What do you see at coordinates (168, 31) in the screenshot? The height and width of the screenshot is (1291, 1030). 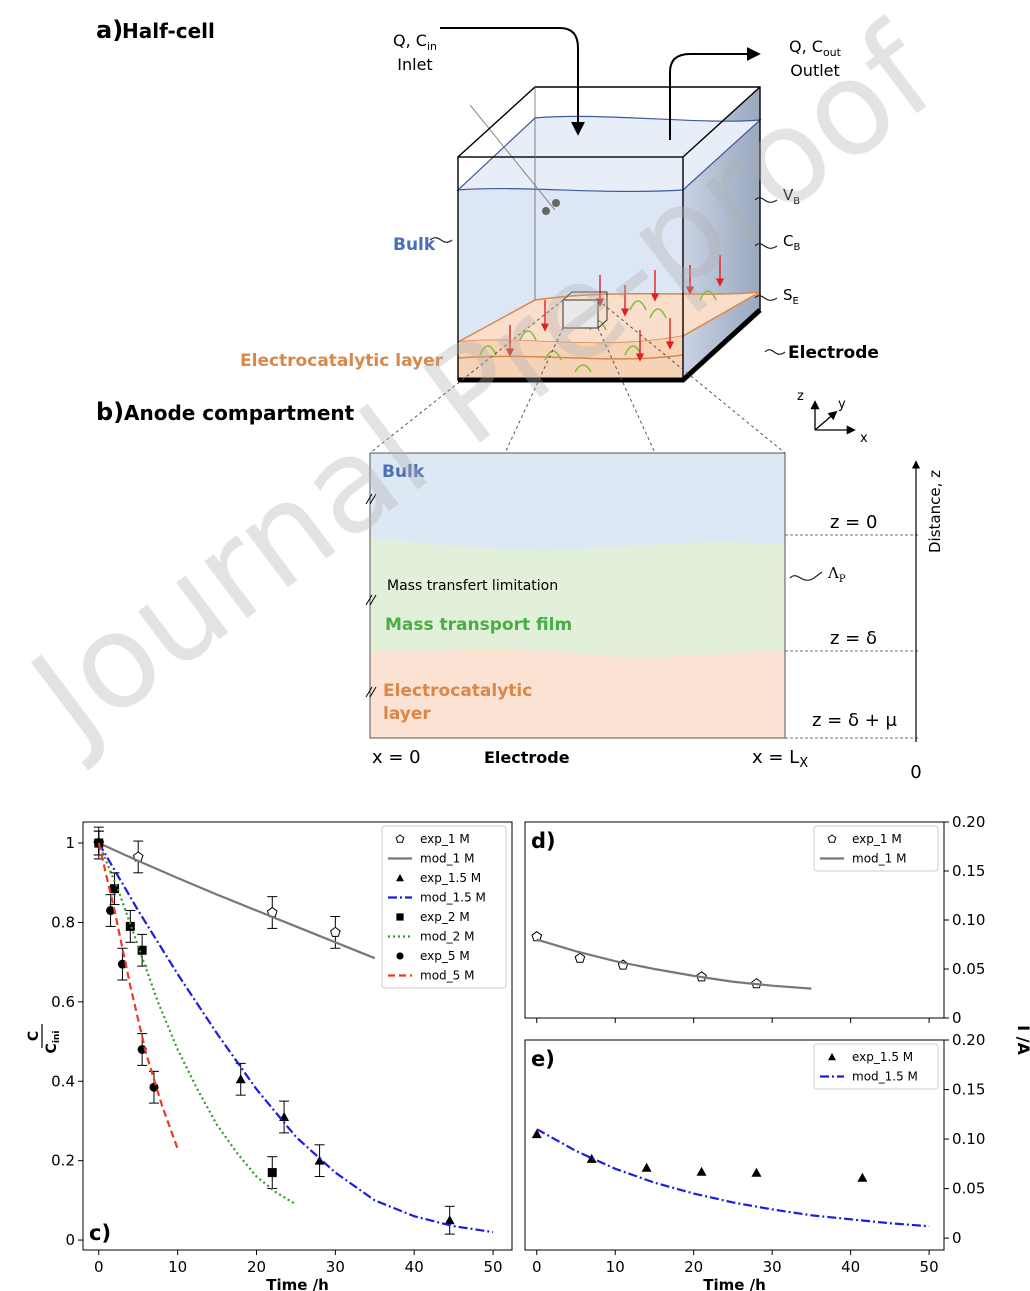 I see `panel-title: Half-cell` at bounding box center [168, 31].